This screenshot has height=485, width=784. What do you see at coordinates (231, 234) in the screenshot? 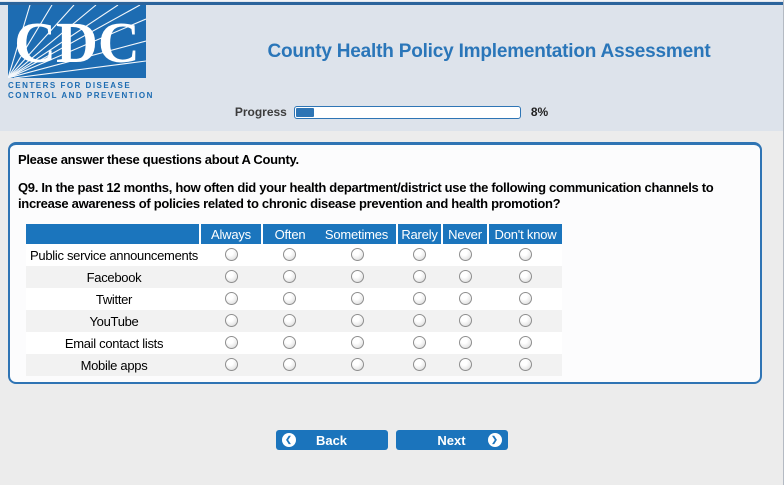
I see `column-header-always: Always` at bounding box center [231, 234].